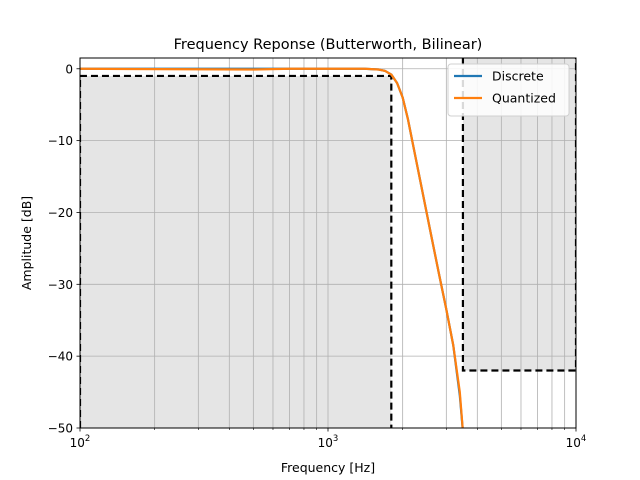 This screenshot has height=480, width=640. Describe the element at coordinates (60, 357) in the screenshot. I see `y-tick-label: −40` at that location.